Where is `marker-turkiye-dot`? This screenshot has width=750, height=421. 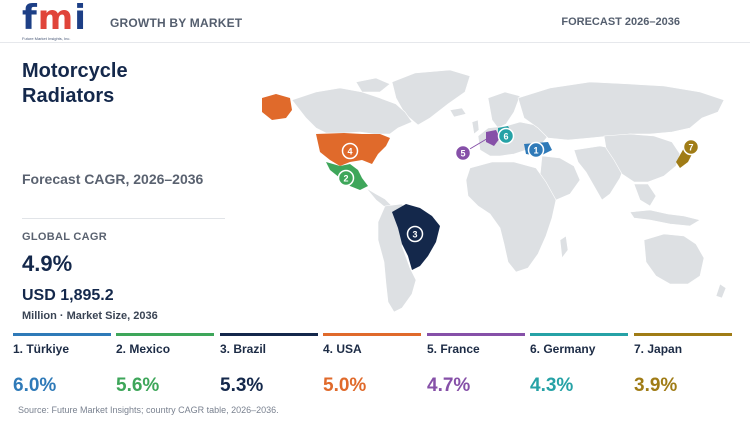
marker-turkiye-dot is located at coordinates (536, 150).